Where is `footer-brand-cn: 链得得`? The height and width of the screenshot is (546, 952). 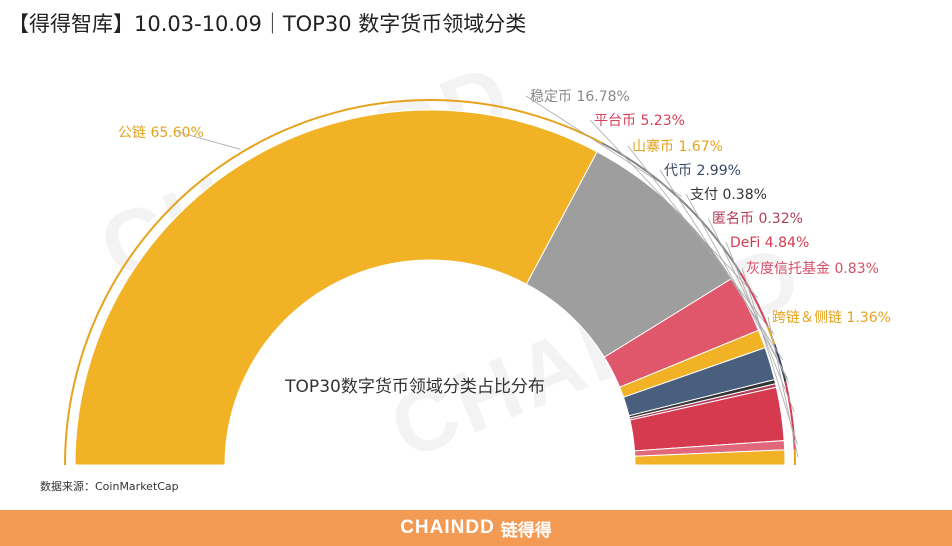
footer-brand-cn: 链得得 is located at coordinates (526, 530).